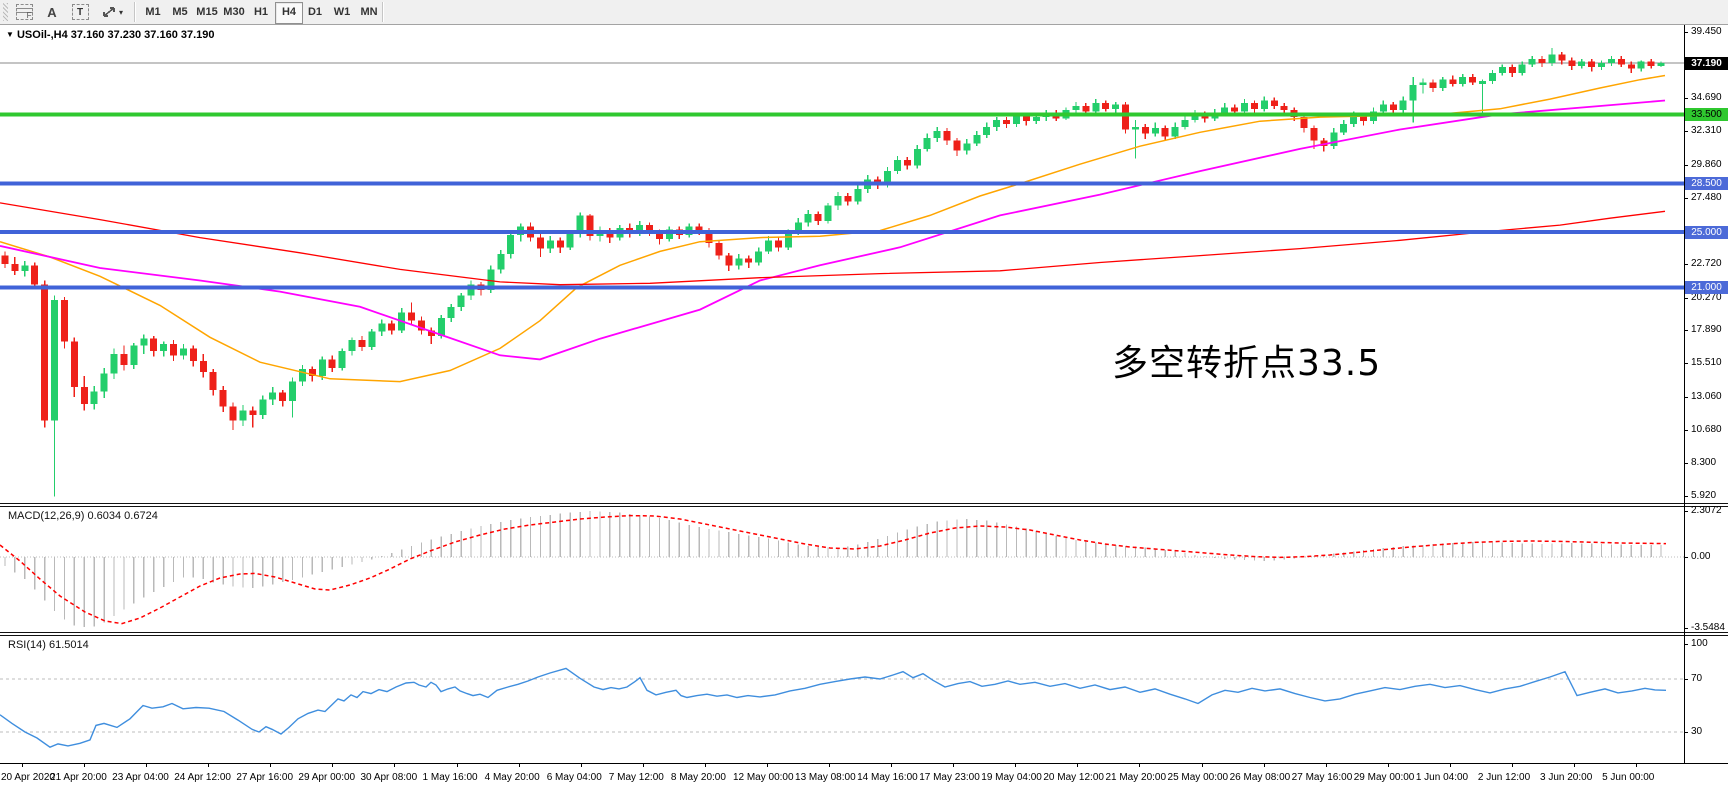  What do you see at coordinates (1442, 777) in the screenshot?
I see `time-axis-label: 1 Jun 04:00` at bounding box center [1442, 777].